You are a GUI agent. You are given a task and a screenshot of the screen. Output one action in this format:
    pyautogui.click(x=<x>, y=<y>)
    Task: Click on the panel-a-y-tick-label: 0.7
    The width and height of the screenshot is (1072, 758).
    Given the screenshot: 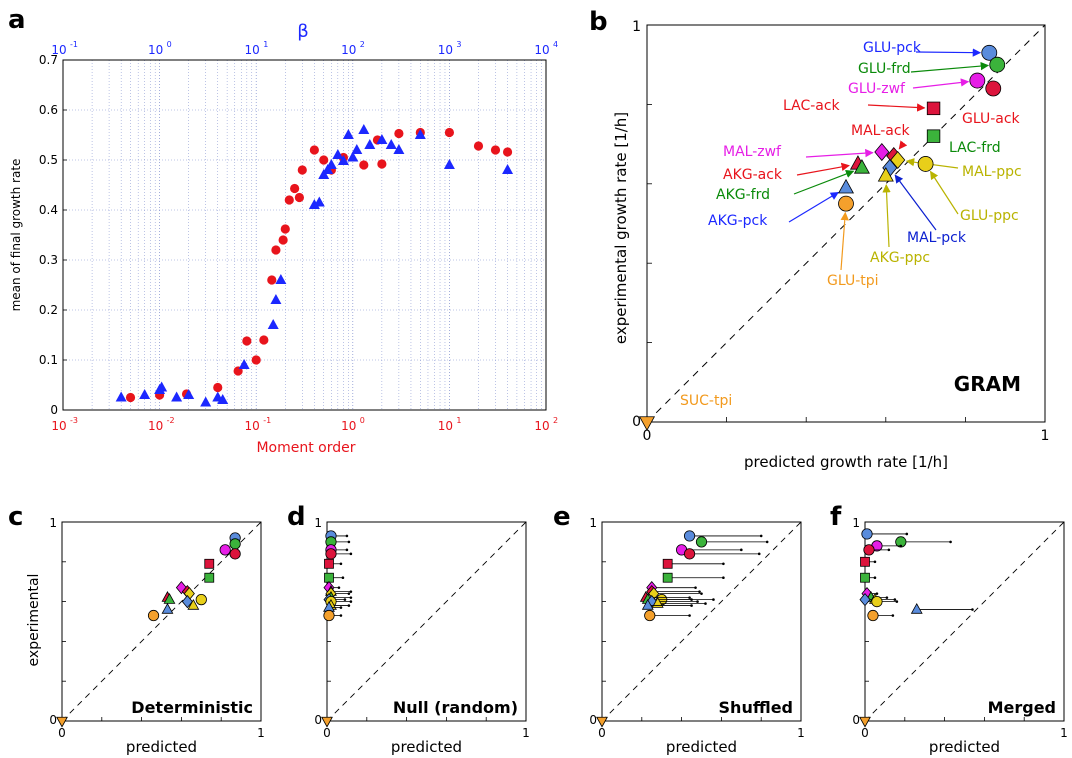 What is the action you would take?
    pyautogui.click(x=48, y=60)
    